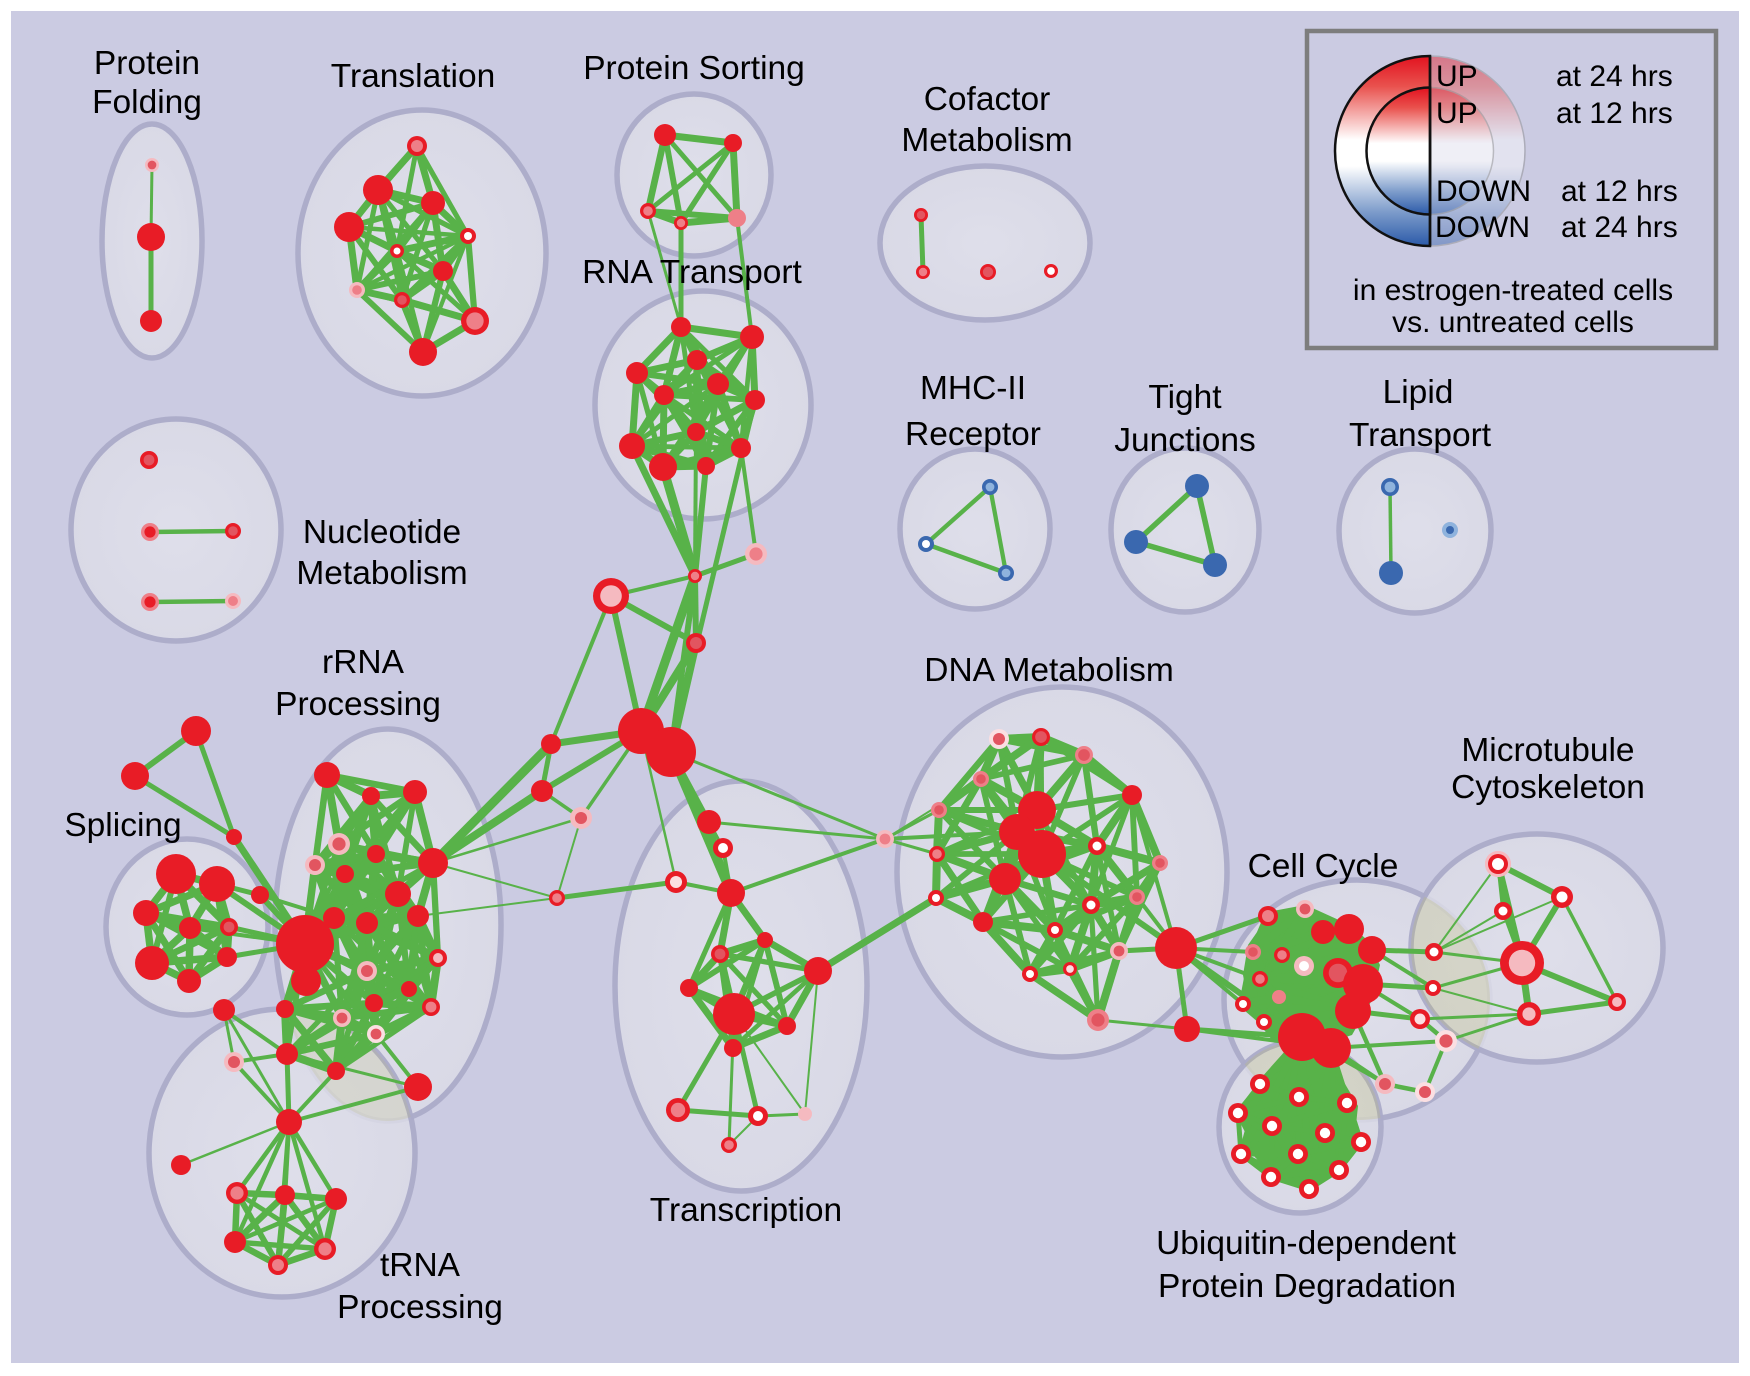 This screenshot has height=1376, width=1750. What do you see at coordinates (746, 1210) in the screenshot?
I see `svg-text: Transcription` at bounding box center [746, 1210].